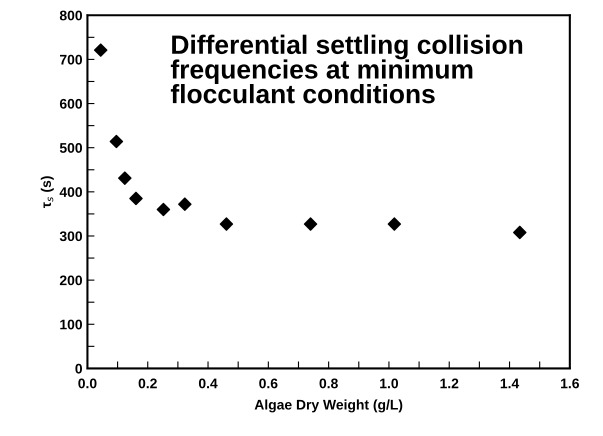 The width and height of the screenshot is (603, 436). What do you see at coordinates (71, 148) in the screenshot?
I see `y-tick-label: 500` at bounding box center [71, 148].